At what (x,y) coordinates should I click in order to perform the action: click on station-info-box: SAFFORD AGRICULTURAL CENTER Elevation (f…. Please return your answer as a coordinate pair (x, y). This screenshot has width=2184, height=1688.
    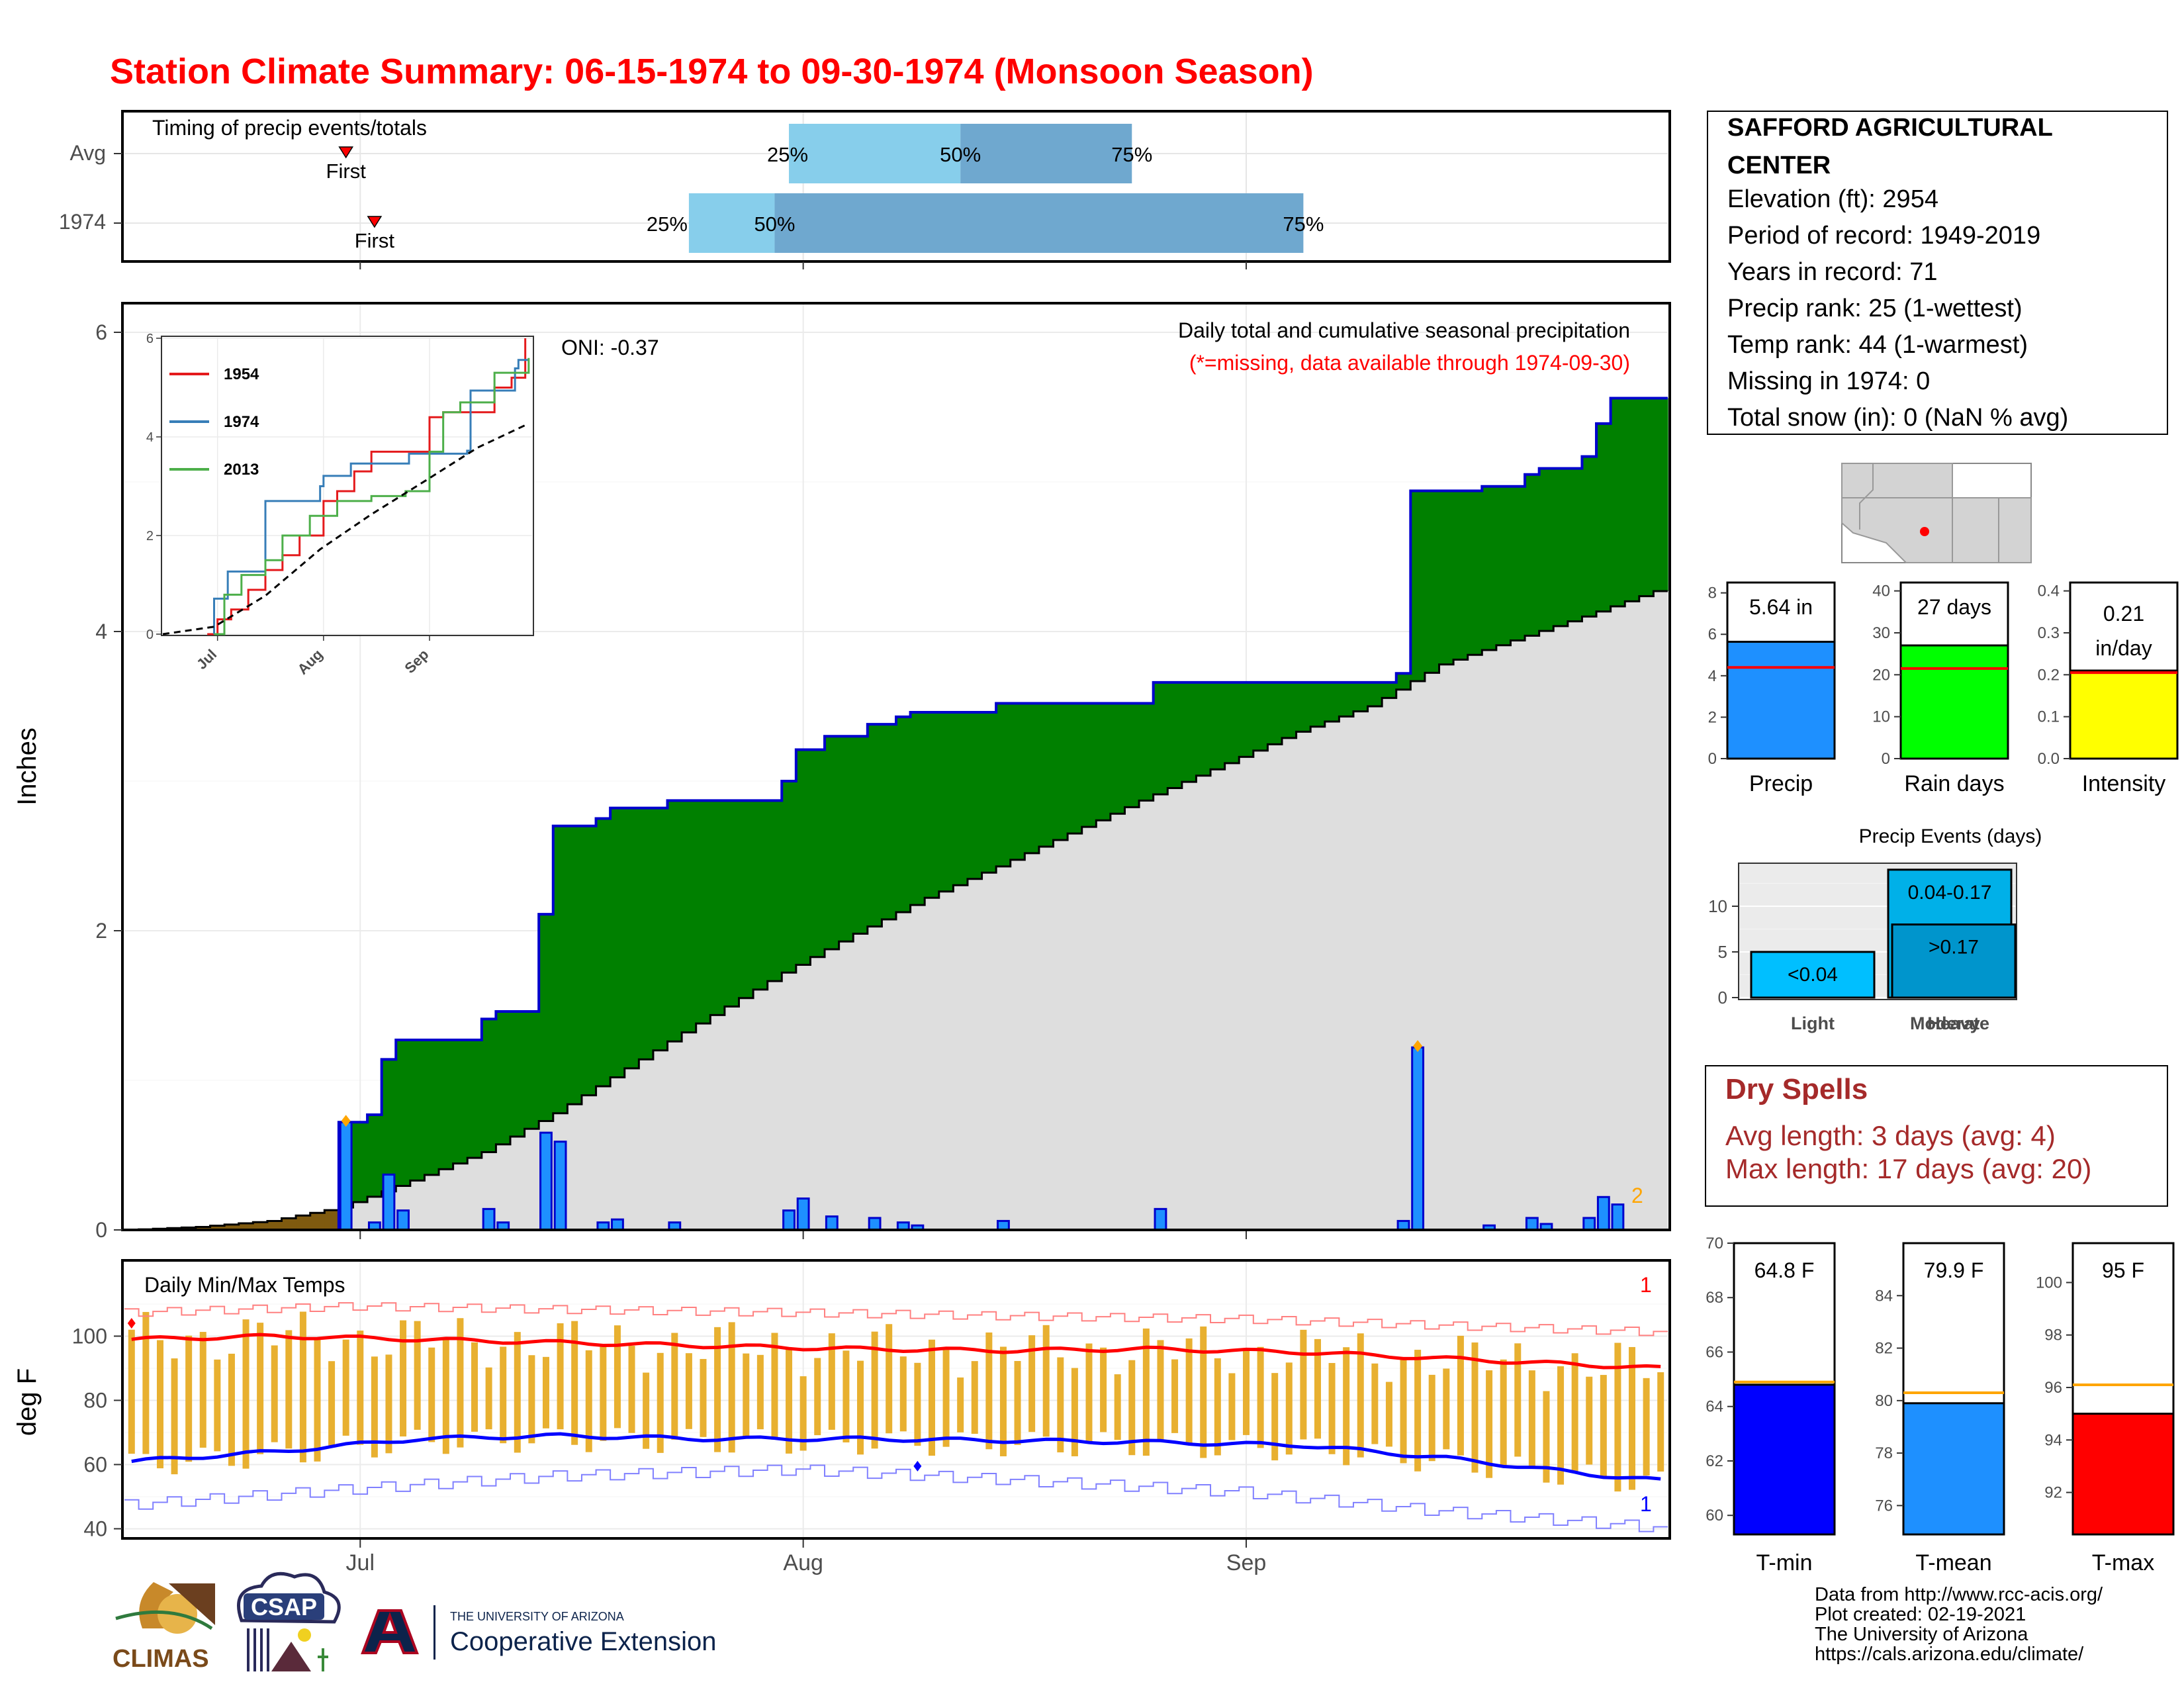
    Looking at the image, I should click on (1937, 273).